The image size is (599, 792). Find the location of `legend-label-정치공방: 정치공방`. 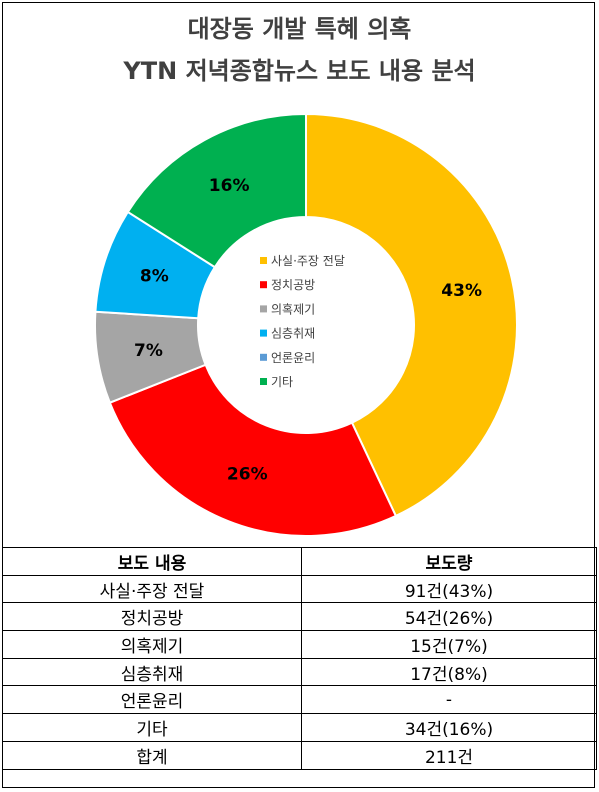

legend-label-정치공방: 정치공방 is located at coordinates (293, 285).